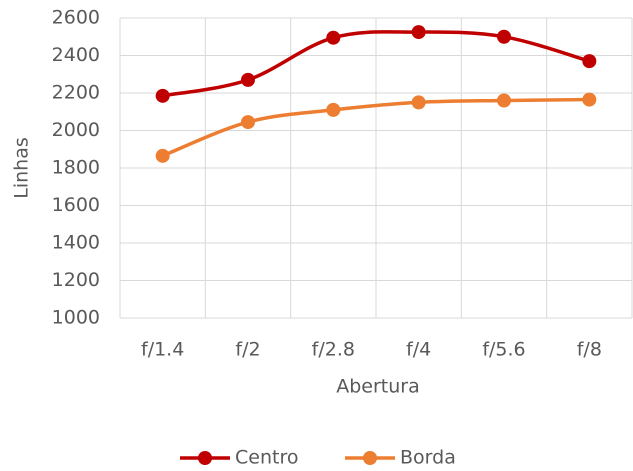 Image resolution: width=633 pixels, height=471 pixels. I want to click on y-tick-label: 1800, so click(76, 168).